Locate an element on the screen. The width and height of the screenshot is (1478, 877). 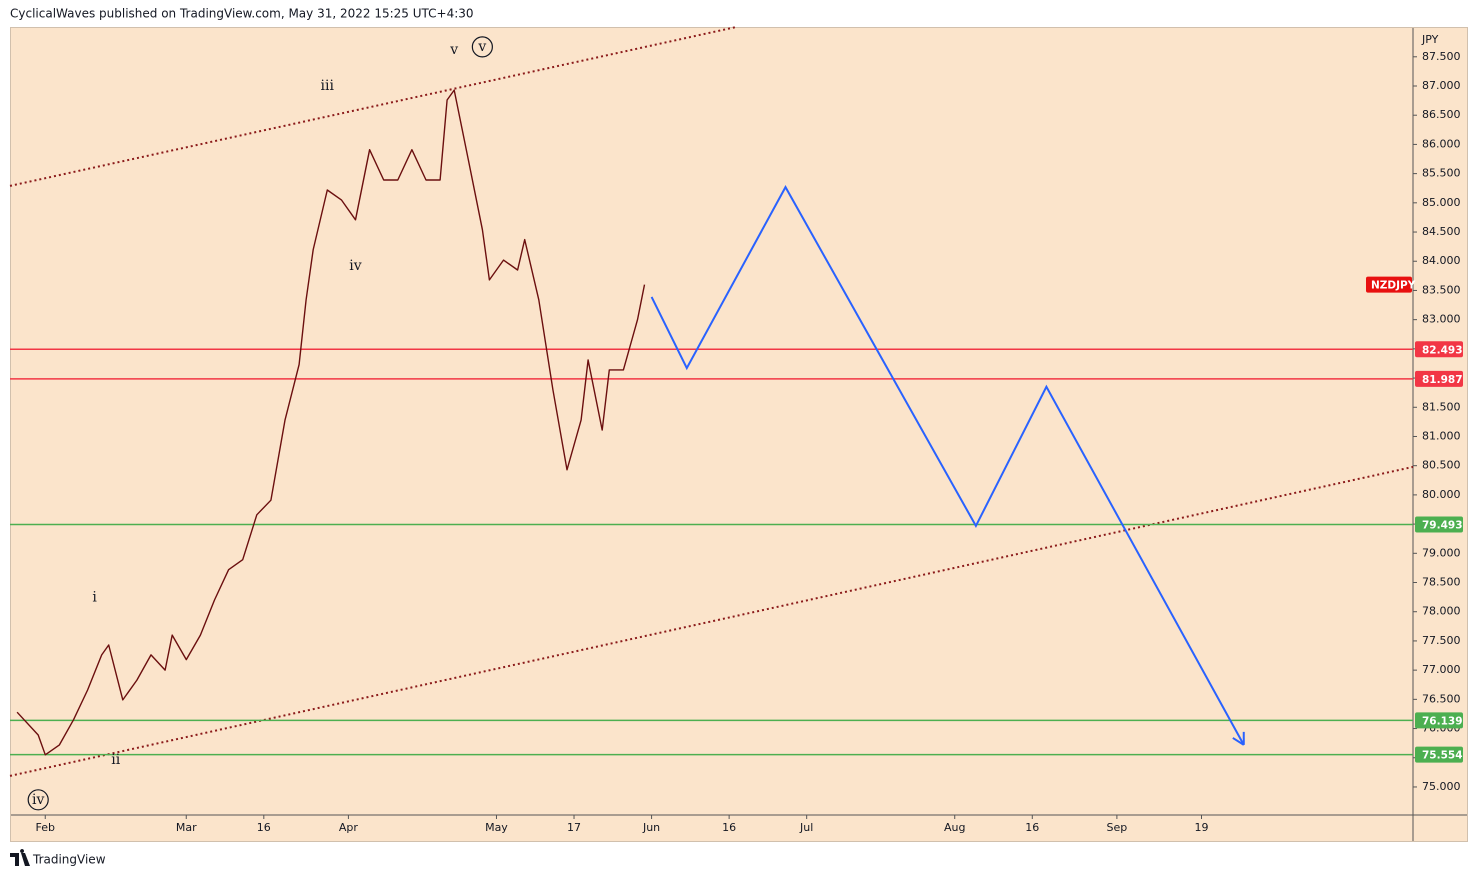
symbol-label: NZDJPY is located at coordinates (1393, 286).